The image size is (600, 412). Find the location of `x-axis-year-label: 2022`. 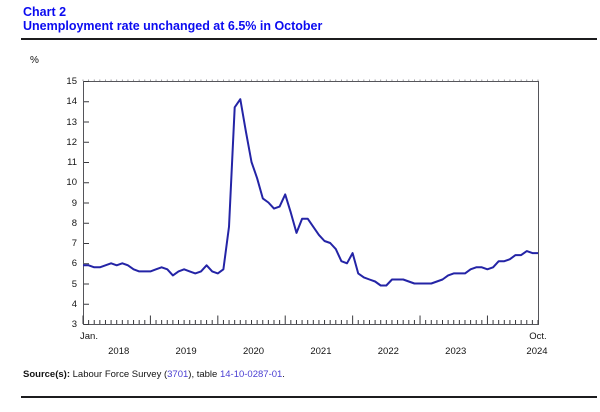

x-axis-year-label: 2022 is located at coordinates (388, 351).